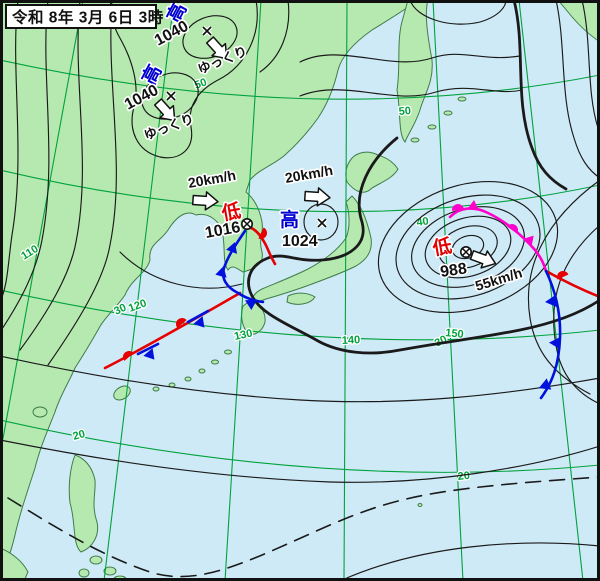 The width and height of the screenshot is (600, 581). Describe the element at coordinates (87, 17) in the screenshot. I see `chart-title: 令和 8年 3月 6日 3時` at that location.